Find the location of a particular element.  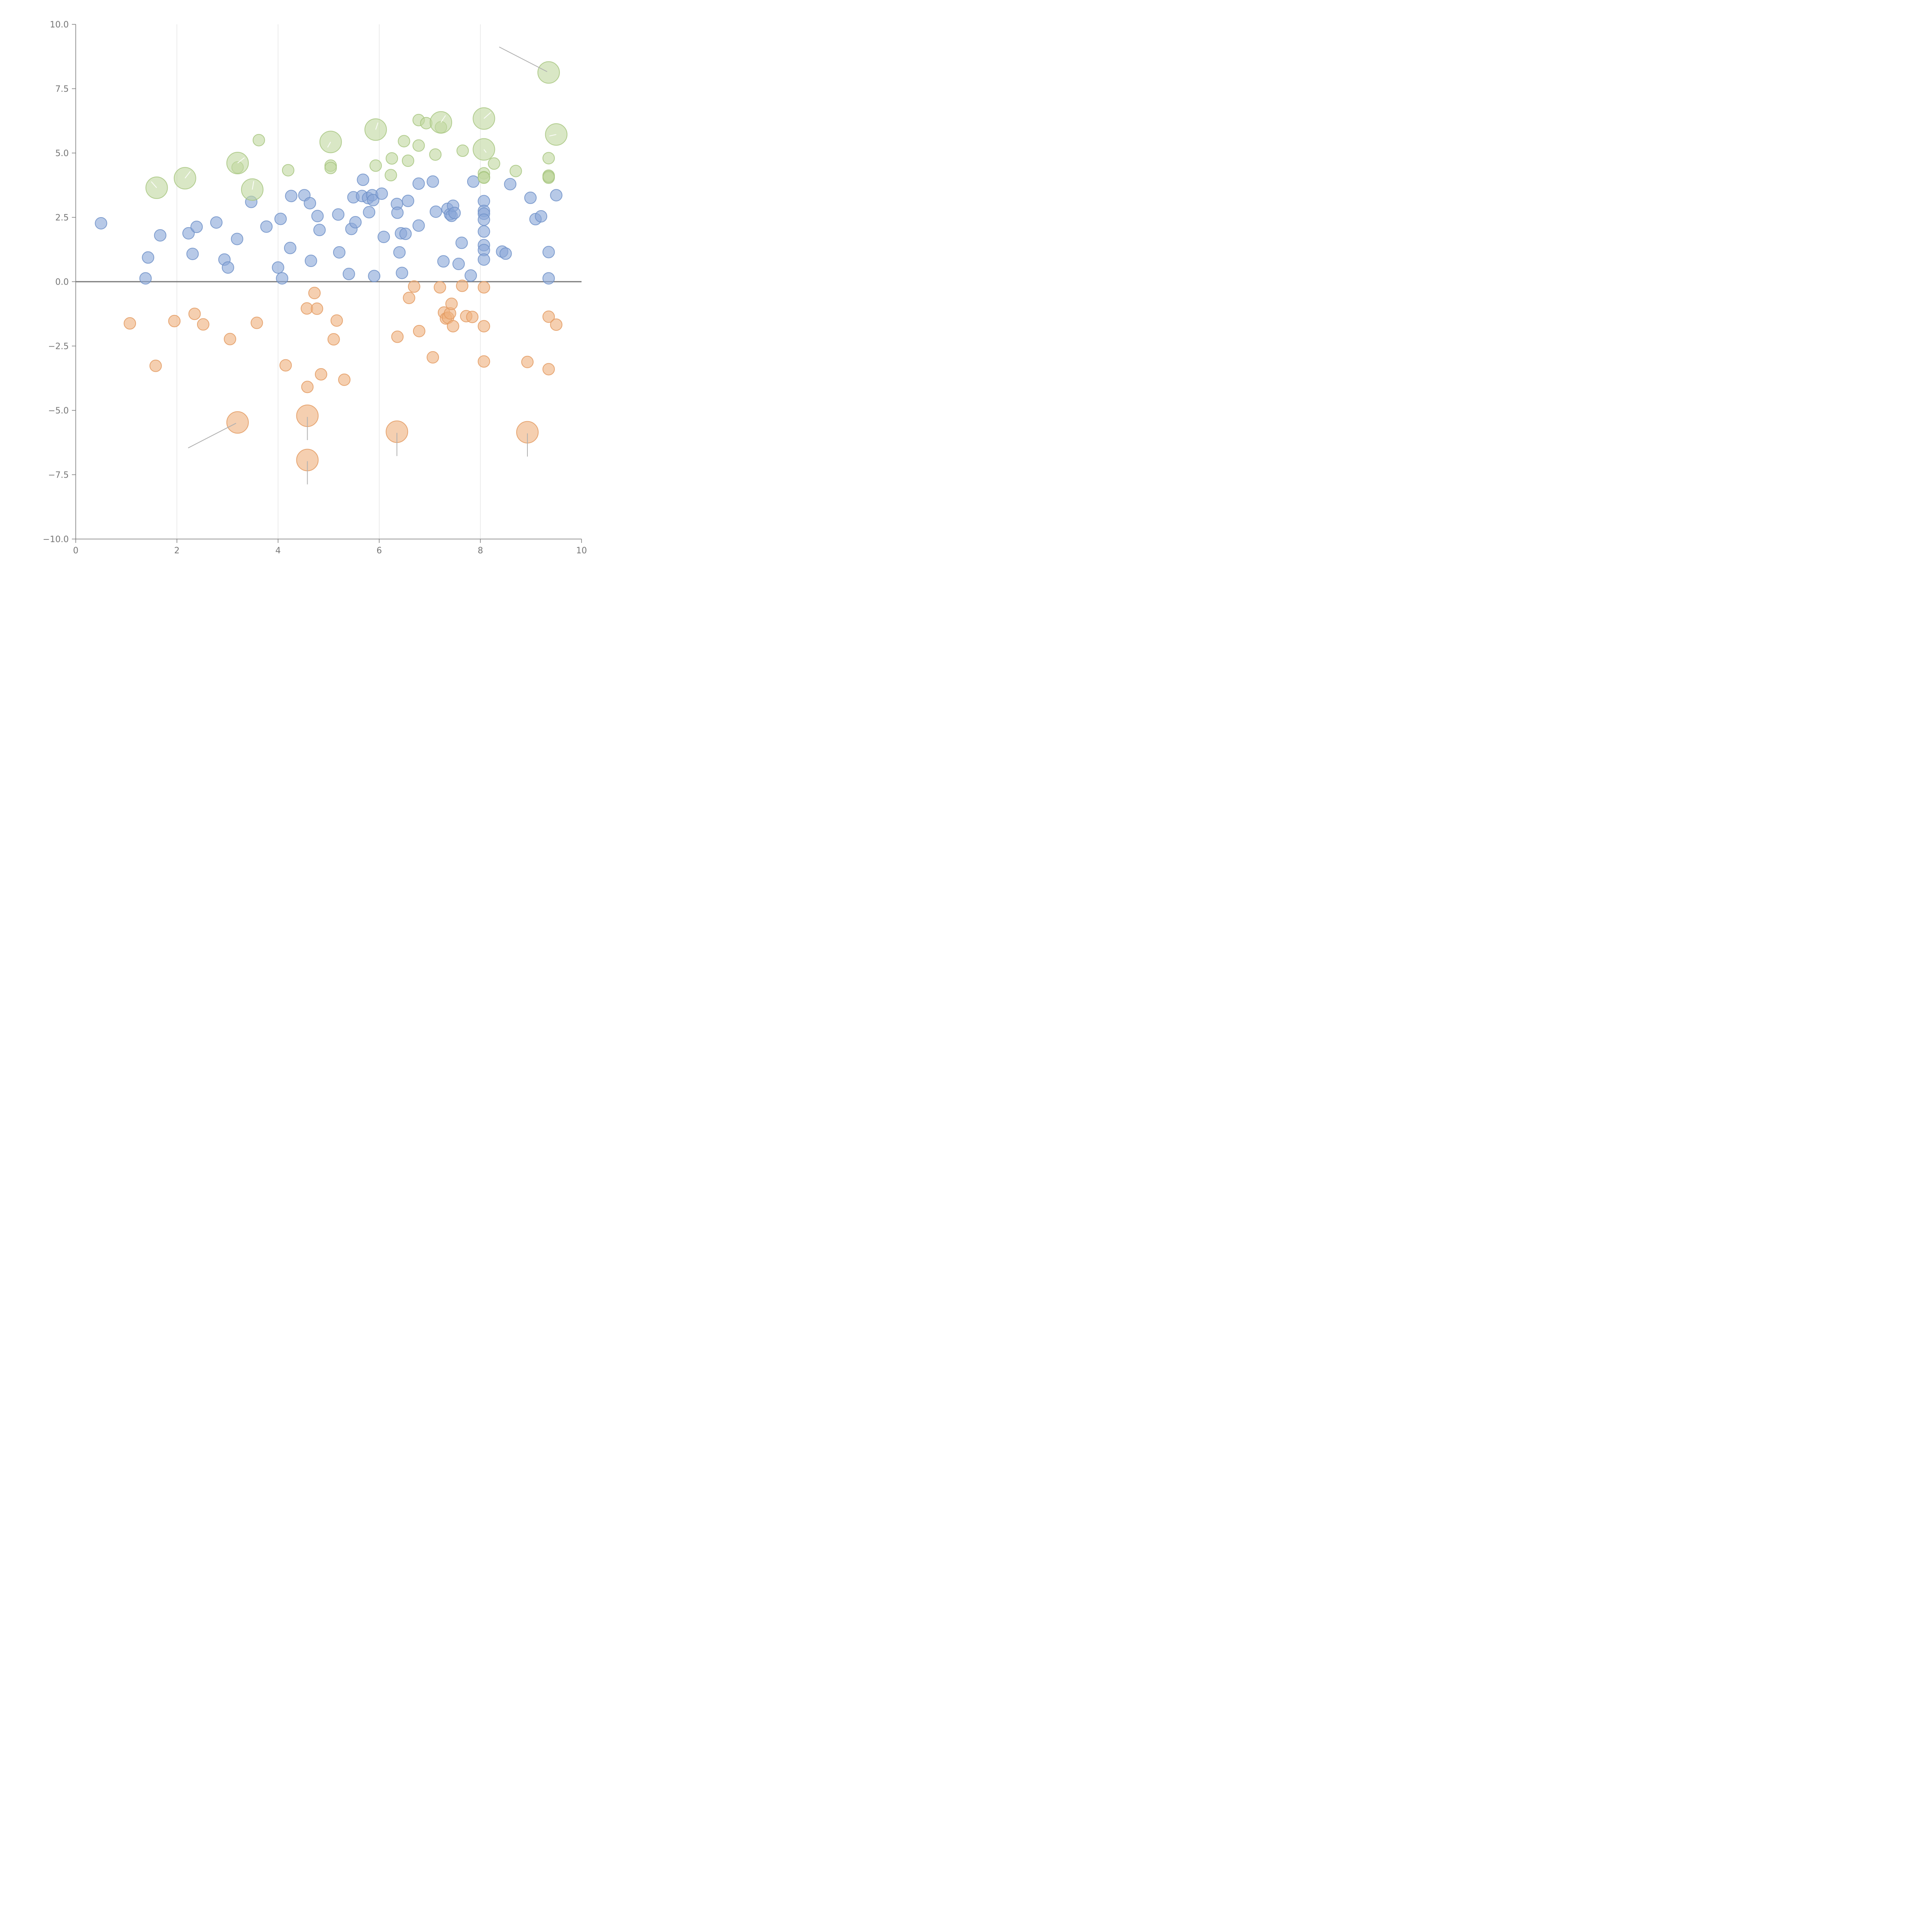

y-tick-label: 5.0 is located at coordinates (62, 153).